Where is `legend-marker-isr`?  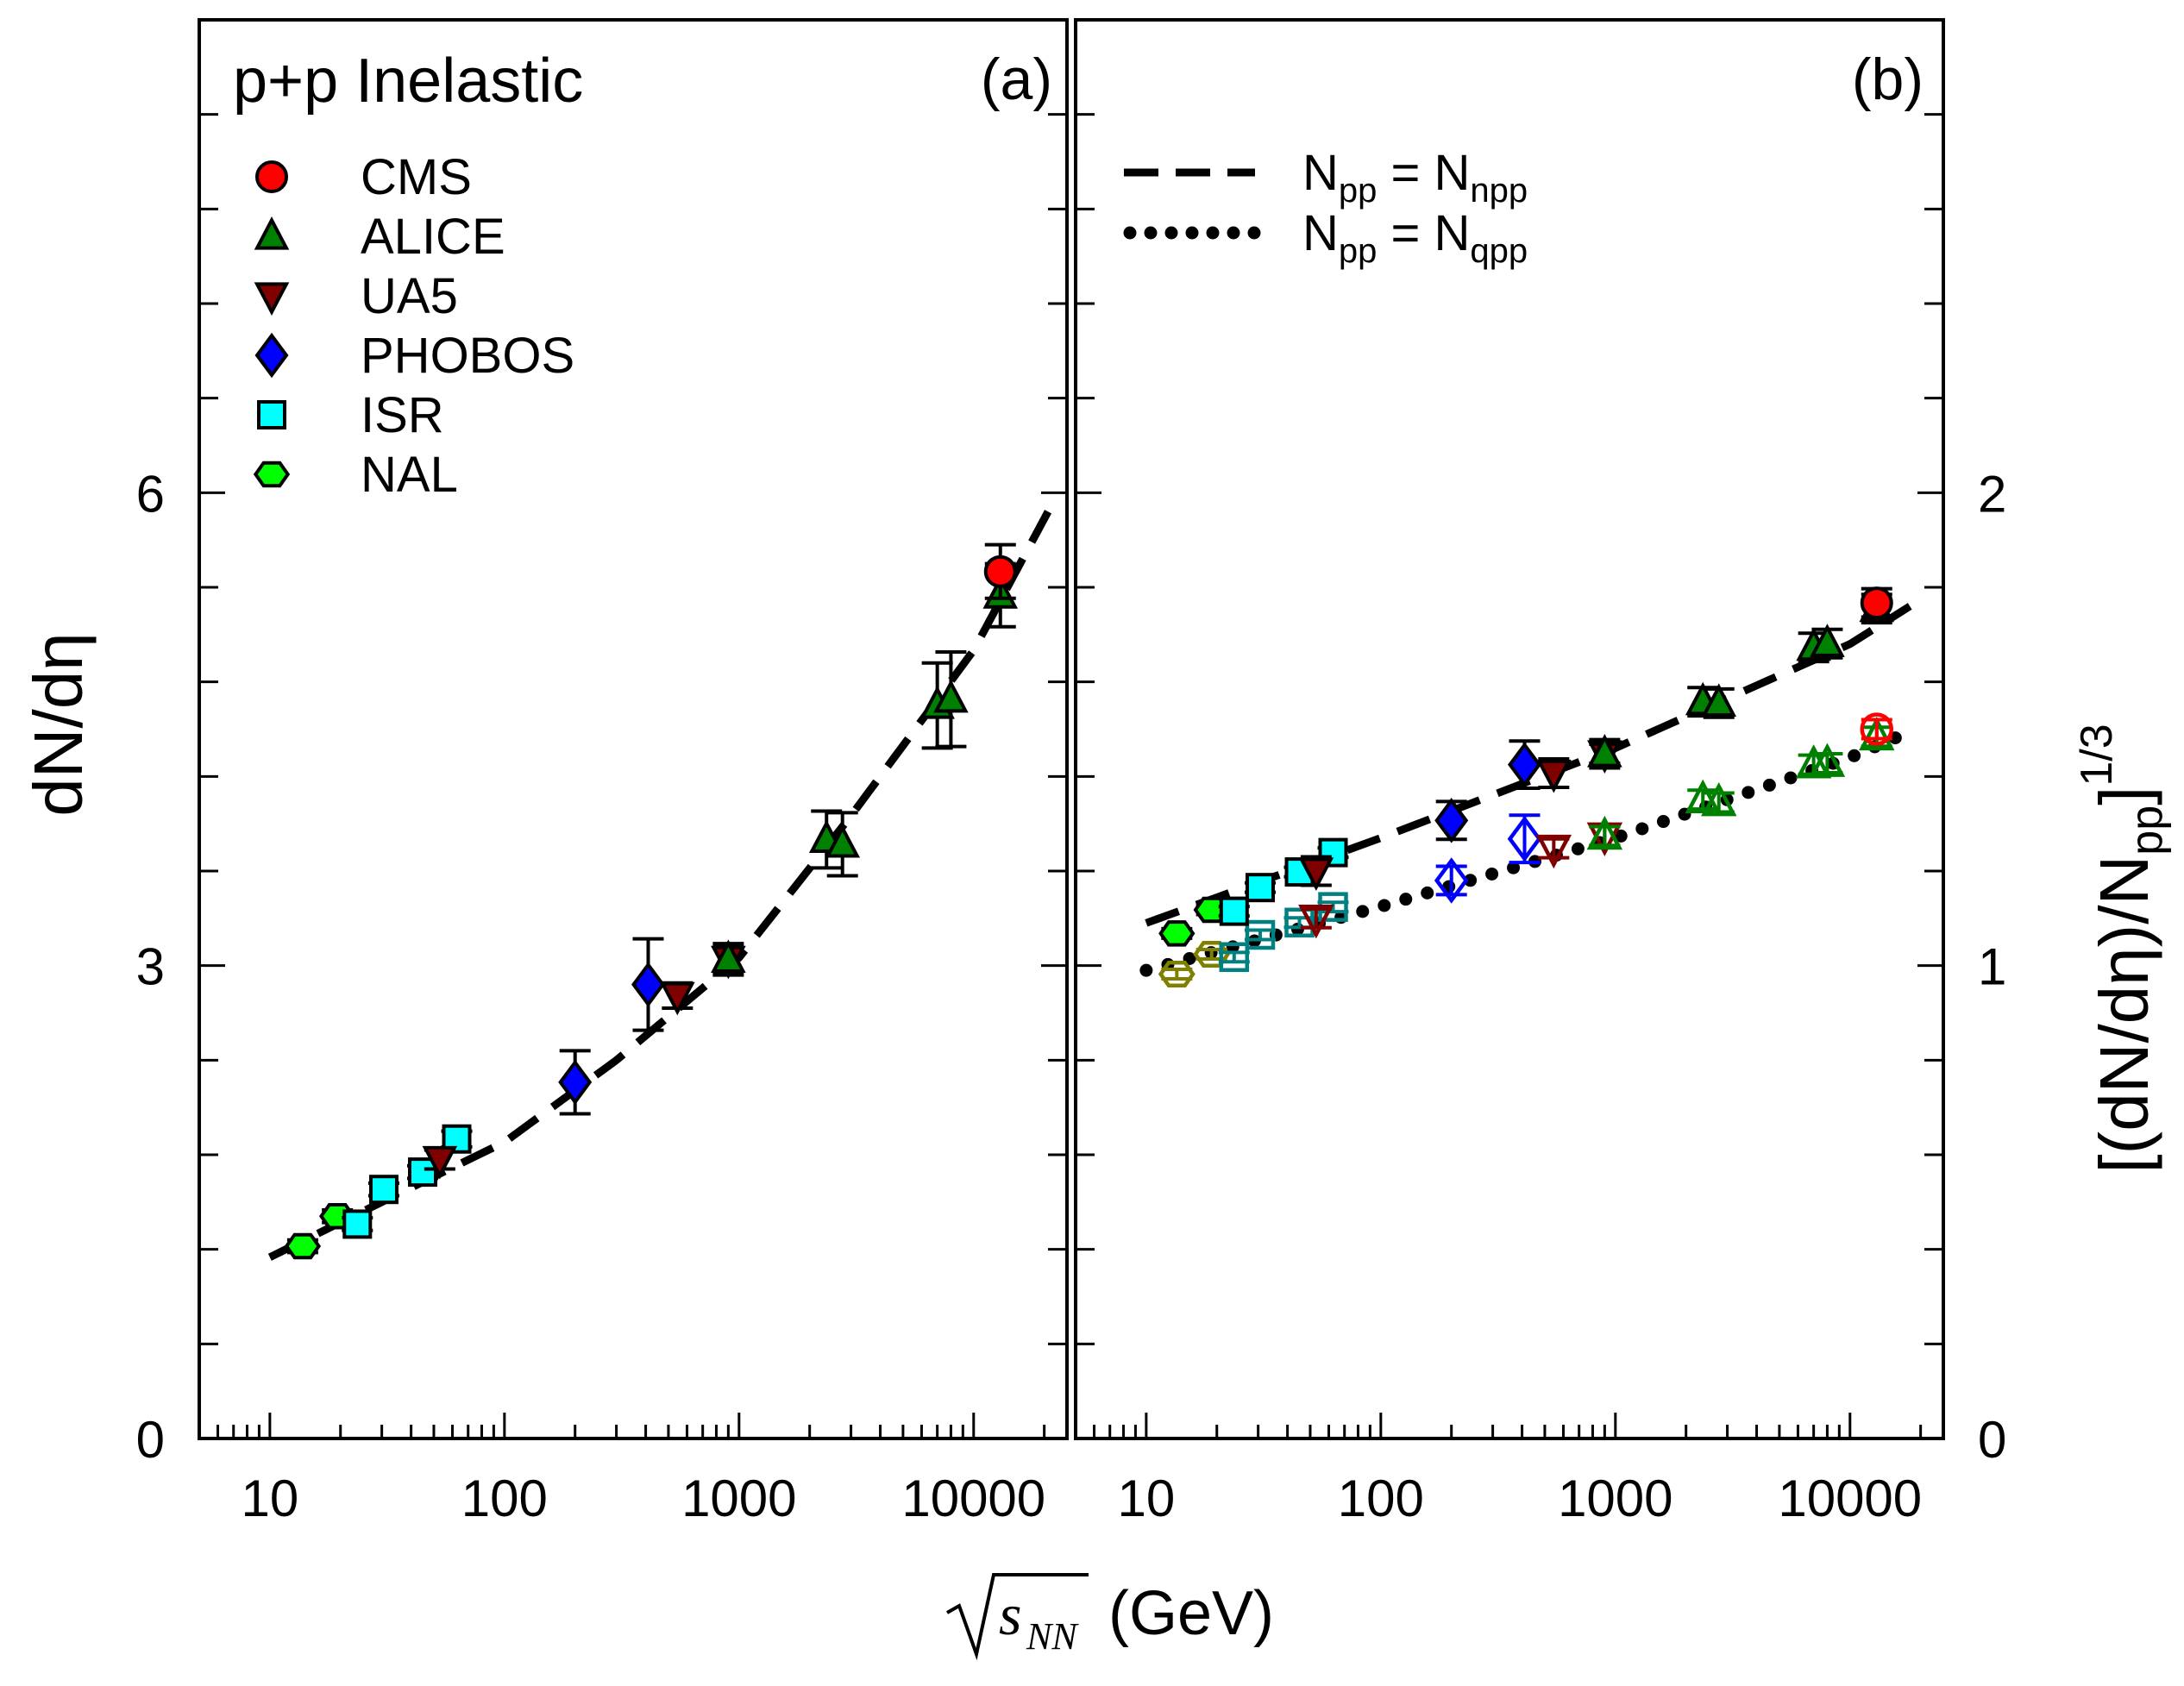 legend-marker-isr is located at coordinates (271, 415).